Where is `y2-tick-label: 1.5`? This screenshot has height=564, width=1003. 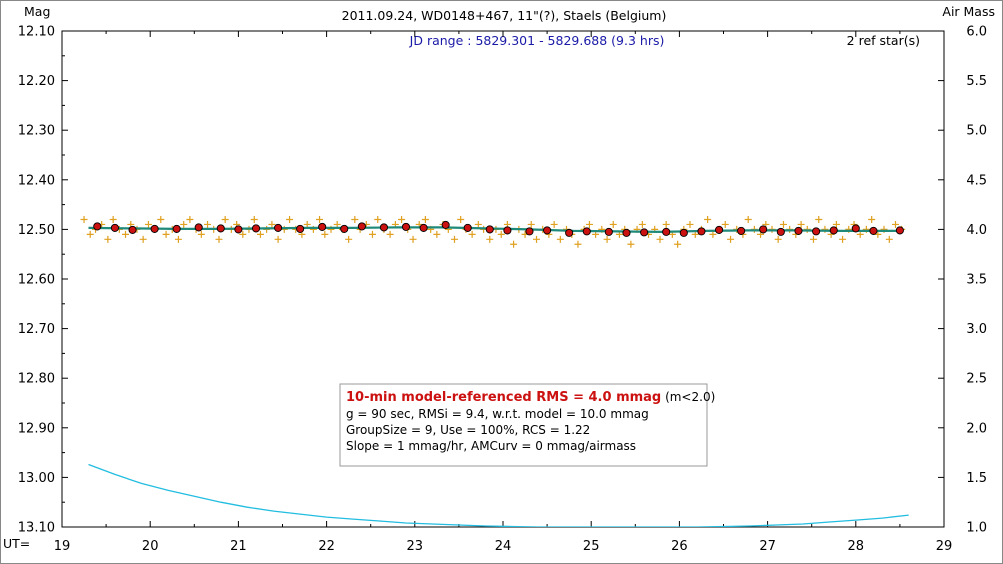
y2-tick-label: 1.5 is located at coordinates (976, 478).